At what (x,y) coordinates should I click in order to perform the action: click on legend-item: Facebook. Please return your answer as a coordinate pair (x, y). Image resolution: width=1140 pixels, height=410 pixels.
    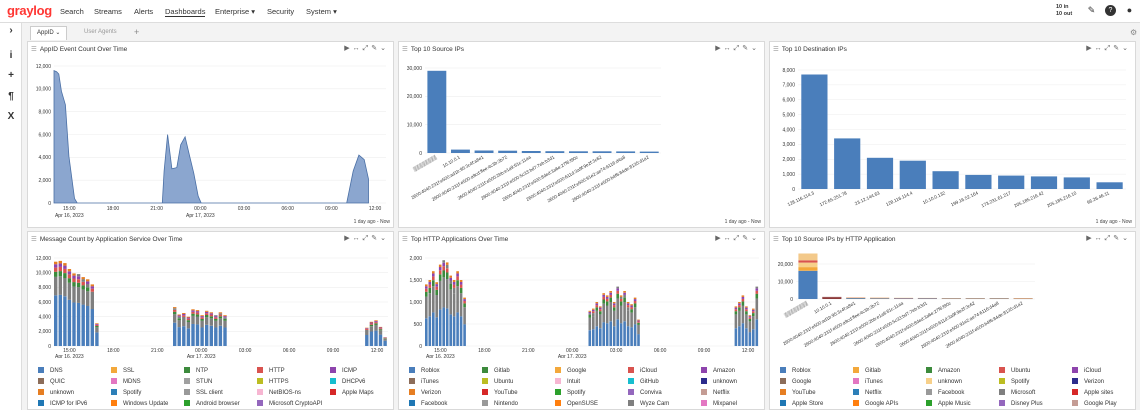
    Looking at the image, I should click on (428, 403).